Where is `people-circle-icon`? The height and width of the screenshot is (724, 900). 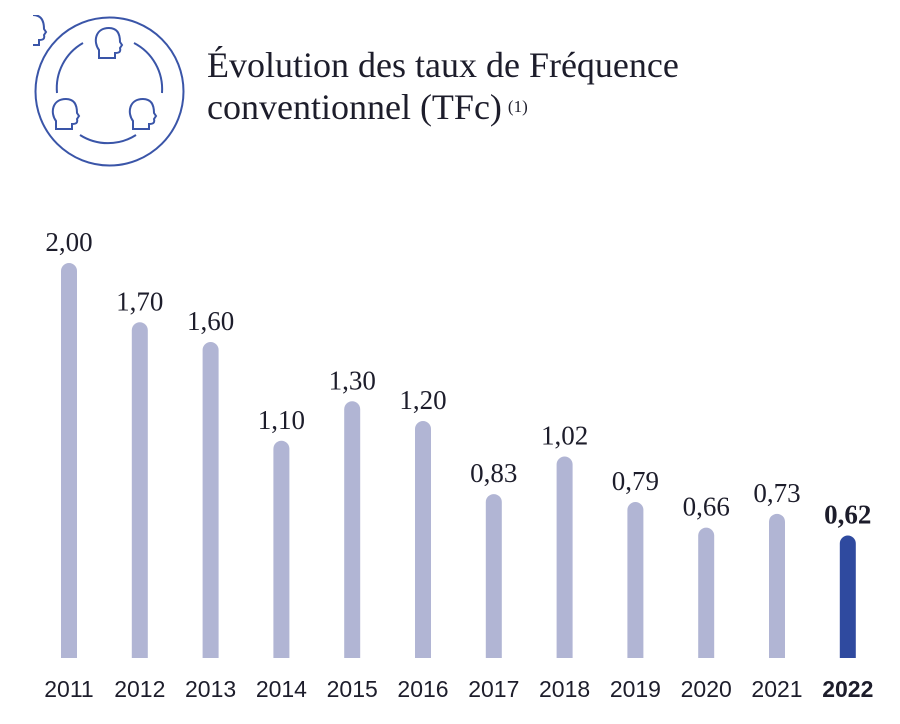
people-circle-icon is located at coordinates (109, 91).